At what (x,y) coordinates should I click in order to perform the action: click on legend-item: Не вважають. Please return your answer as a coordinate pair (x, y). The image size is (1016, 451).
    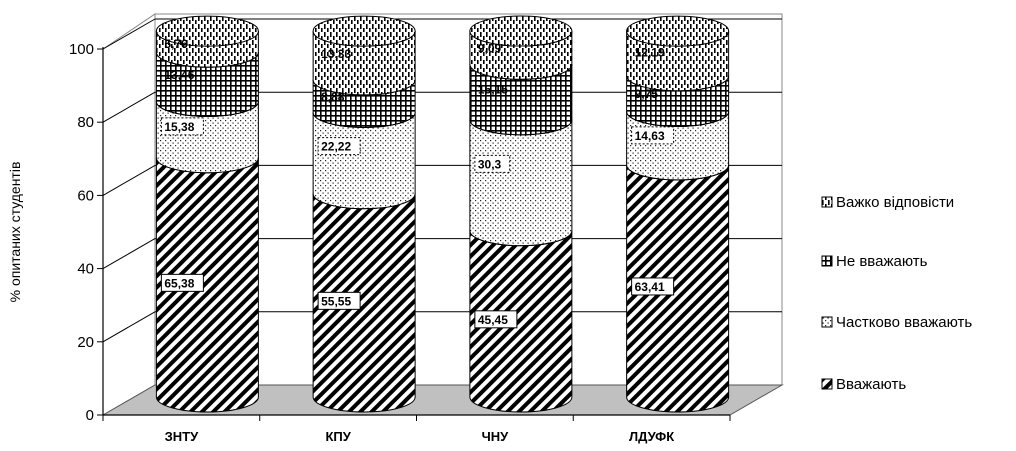
    Looking at the image, I should click on (874, 261).